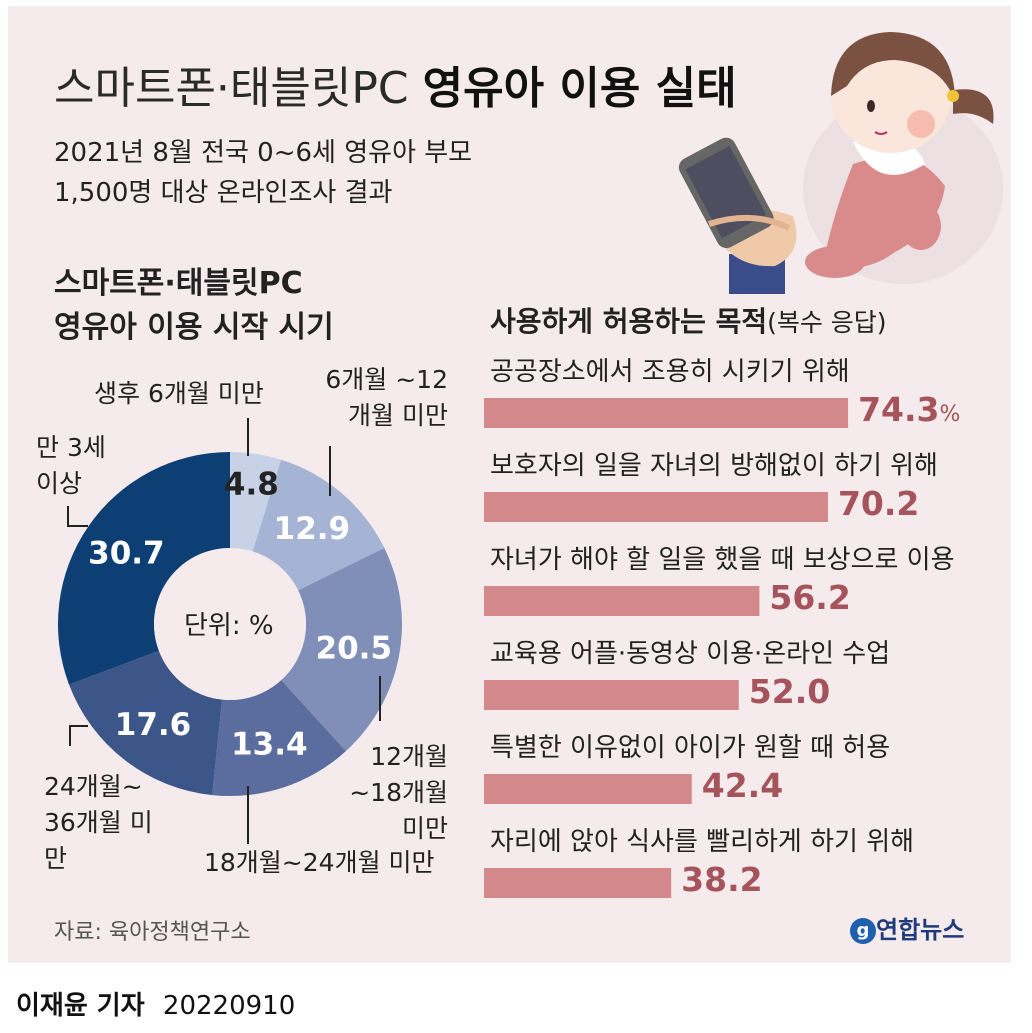 Image resolution: width=1032 pixels, height=1033 pixels. Describe the element at coordinates (579, 88) in the screenshot. I see `title-bold: 영유아 이용 실태` at that location.